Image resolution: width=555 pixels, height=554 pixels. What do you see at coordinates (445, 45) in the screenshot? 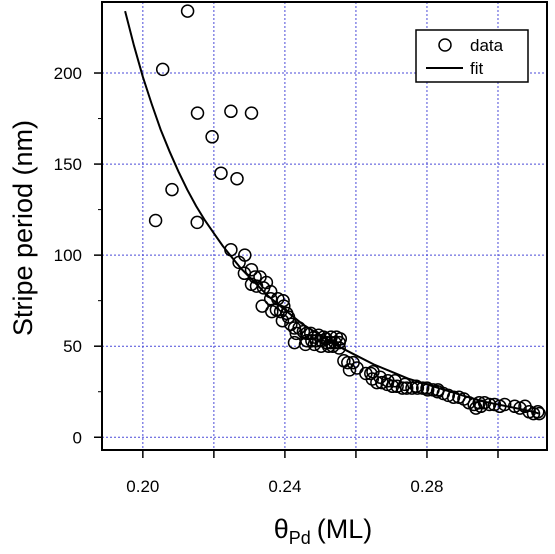
I see `legend-marker-data` at bounding box center [445, 45].